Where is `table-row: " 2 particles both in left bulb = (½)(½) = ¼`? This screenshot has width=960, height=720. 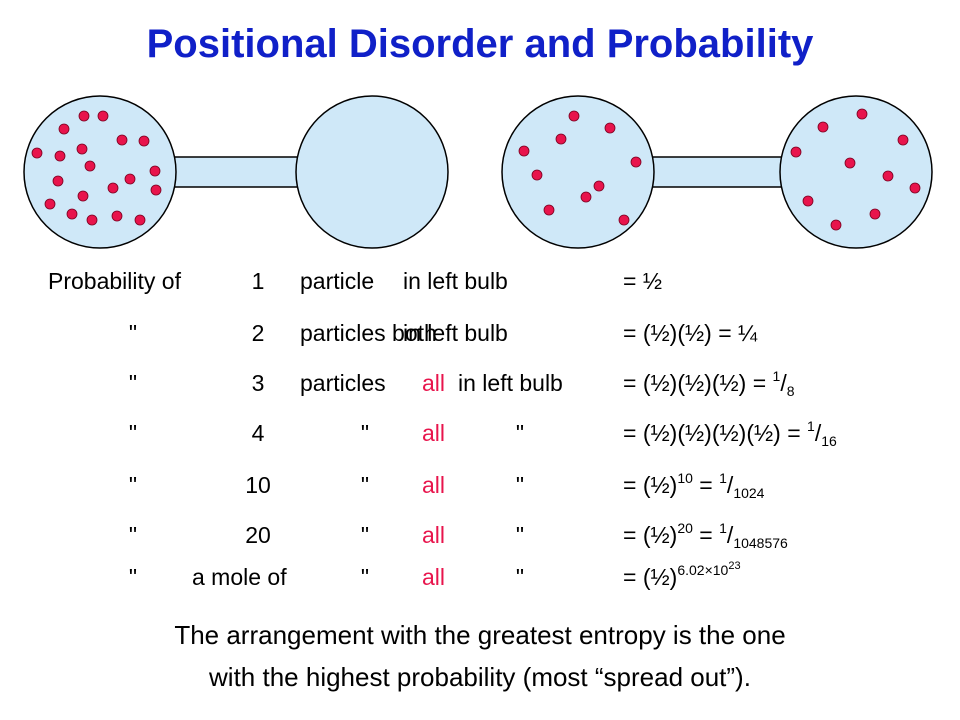 table-row: " 2 particles both in left bulb = (½)(½) = ¼ is located at coordinates (480, 337).